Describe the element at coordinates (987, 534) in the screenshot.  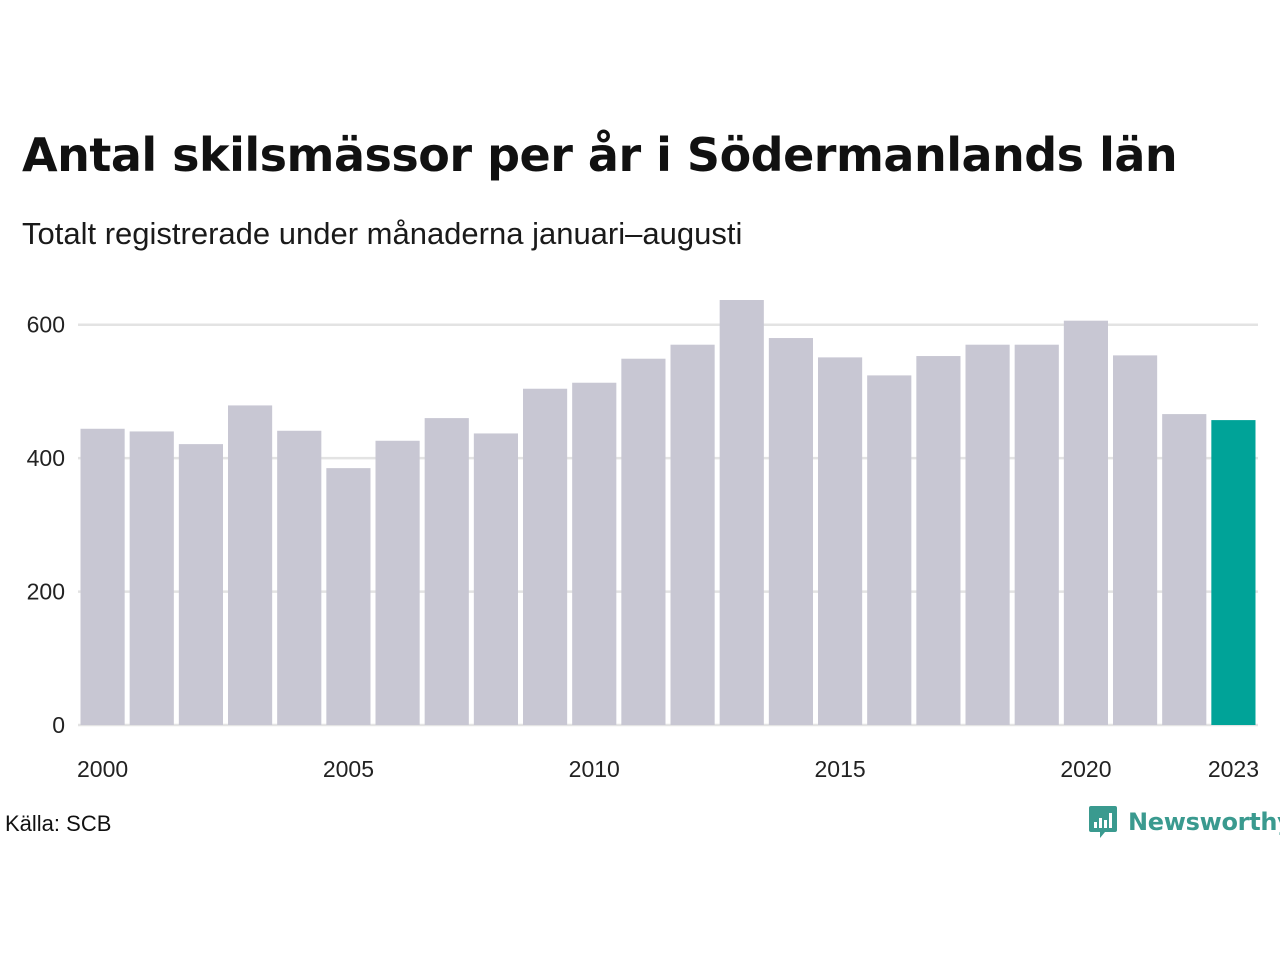
I see `bar-2018` at that location.